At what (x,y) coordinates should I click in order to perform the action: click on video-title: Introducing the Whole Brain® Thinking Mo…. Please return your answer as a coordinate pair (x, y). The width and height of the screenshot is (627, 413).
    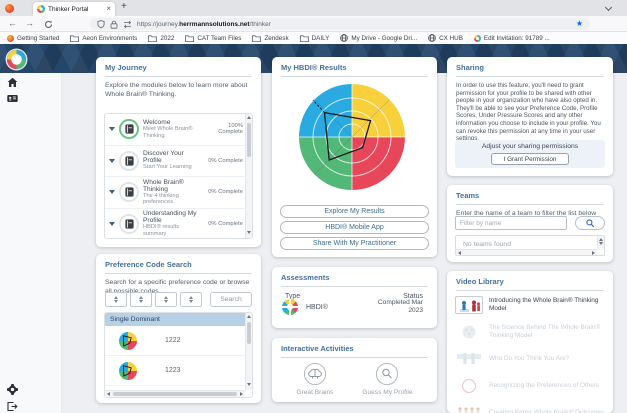
    Looking at the image, I should click on (544, 304).